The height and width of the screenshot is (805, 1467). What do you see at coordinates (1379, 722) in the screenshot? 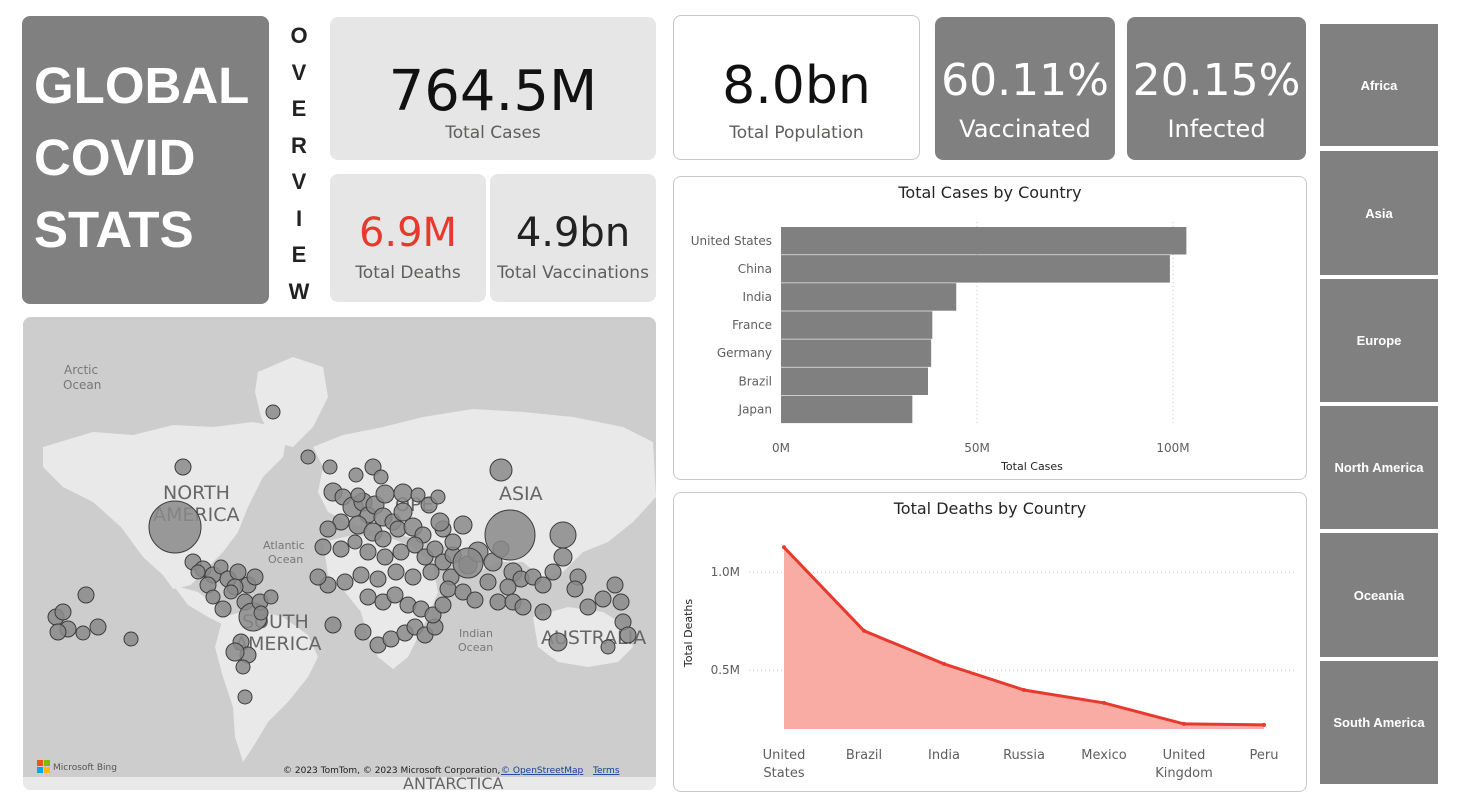
I see `continent-slicer-south-america: South America` at bounding box center [1379, 722].